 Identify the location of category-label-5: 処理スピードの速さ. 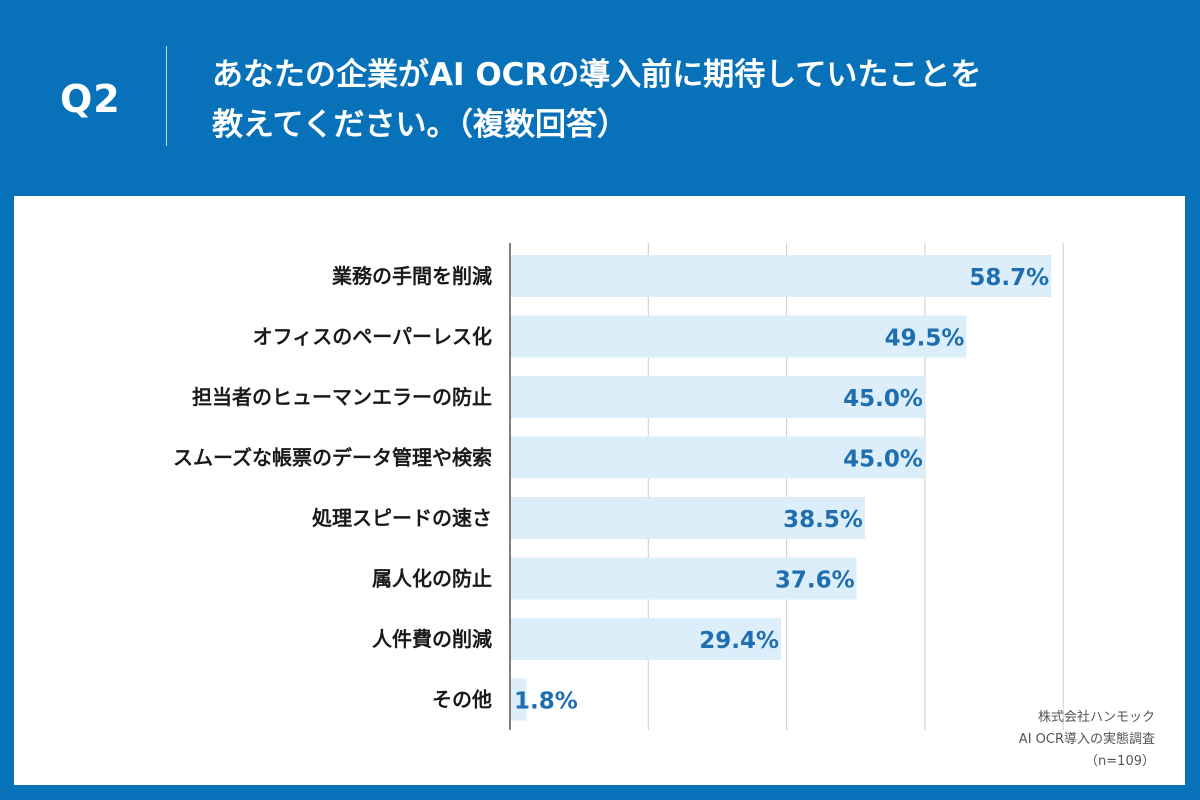
(402, 518).